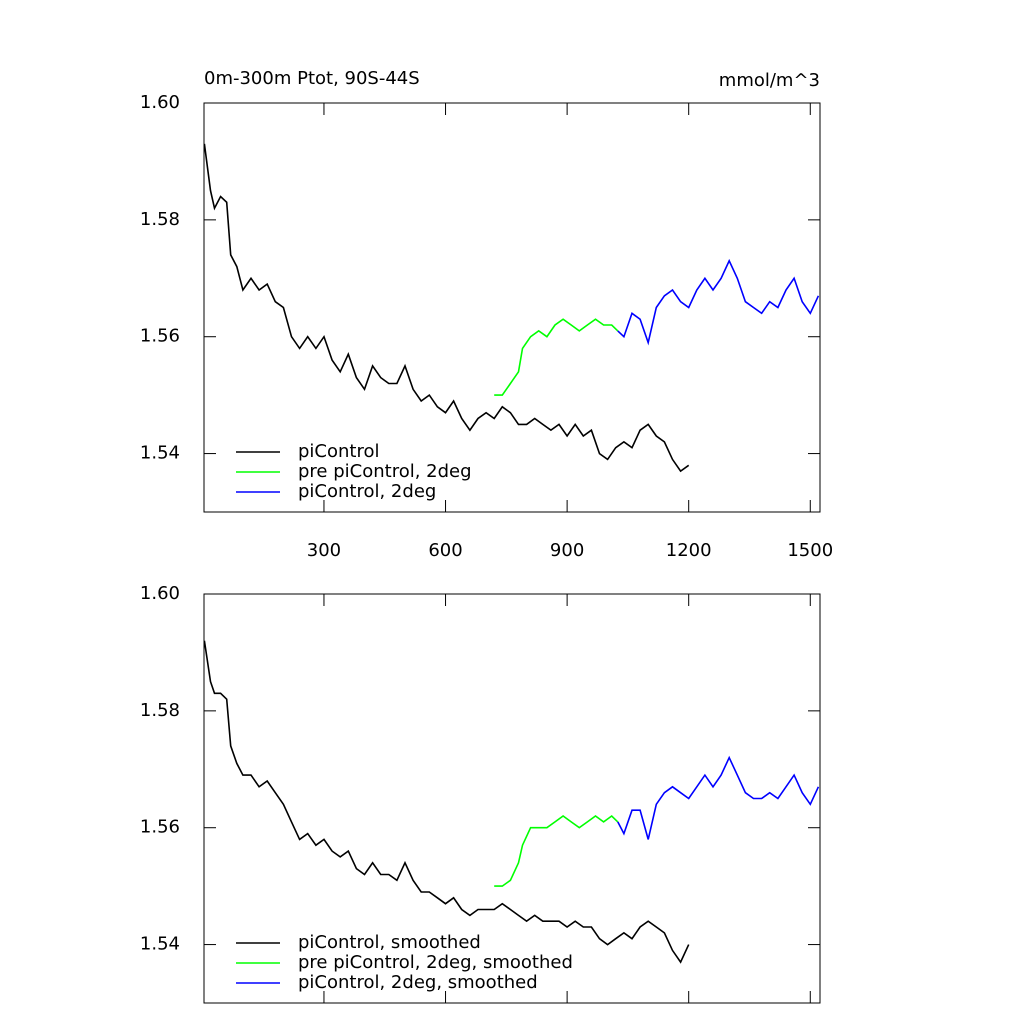 The image size is (1024, 1024). Describe the element at coordinates (339, 451) in the screenshot. I see `legend-label: piControl` at that location.